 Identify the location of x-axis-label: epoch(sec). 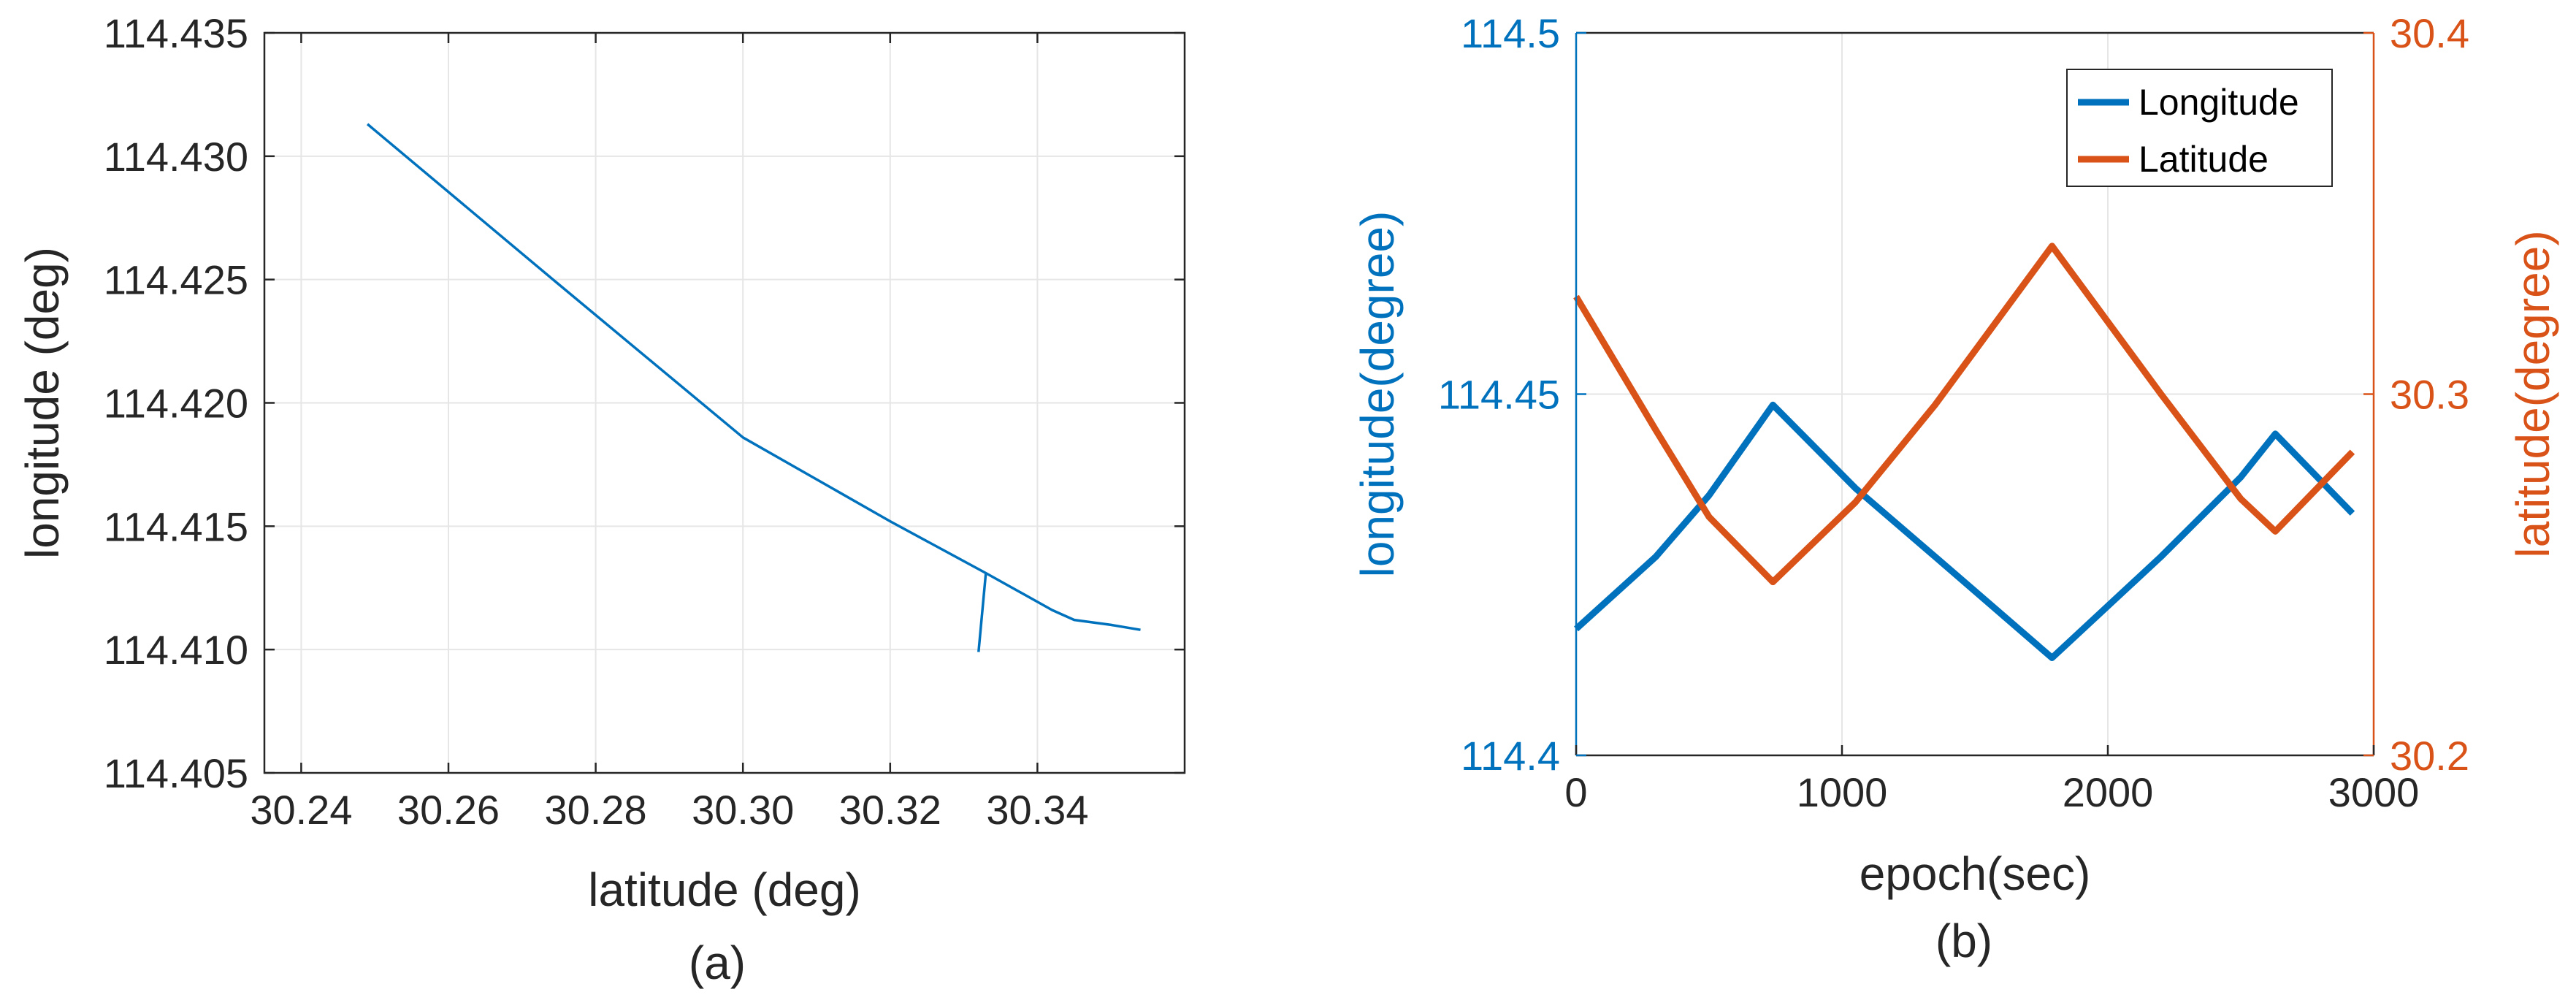
(1975, 873).